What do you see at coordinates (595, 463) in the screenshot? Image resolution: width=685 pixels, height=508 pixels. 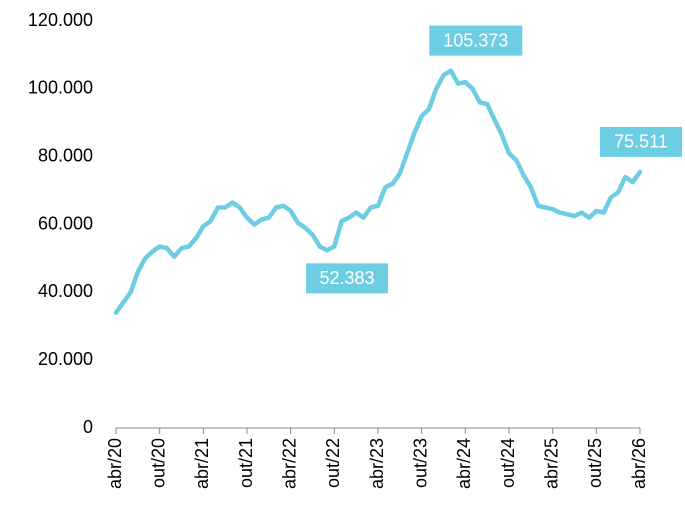 I see `x-tick-label: out/25` at bounding box center [595, 463].